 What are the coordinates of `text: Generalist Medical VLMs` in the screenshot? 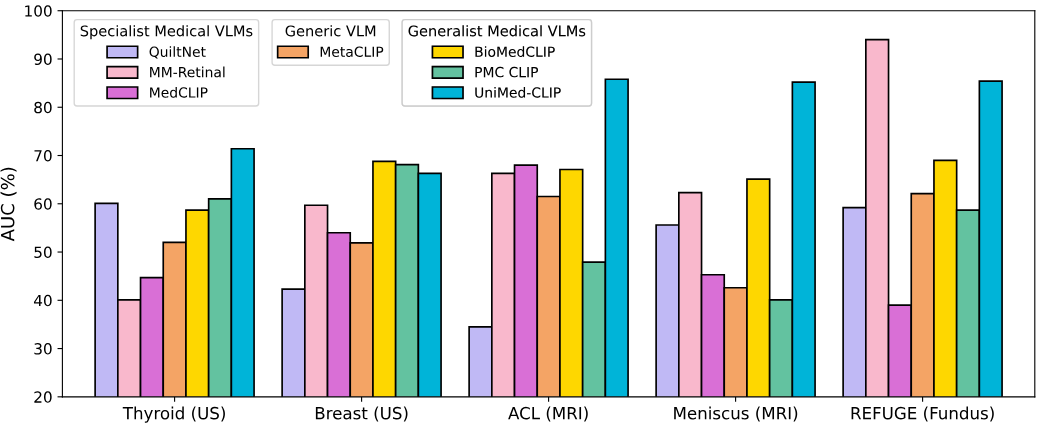 It's located at (497, 31).